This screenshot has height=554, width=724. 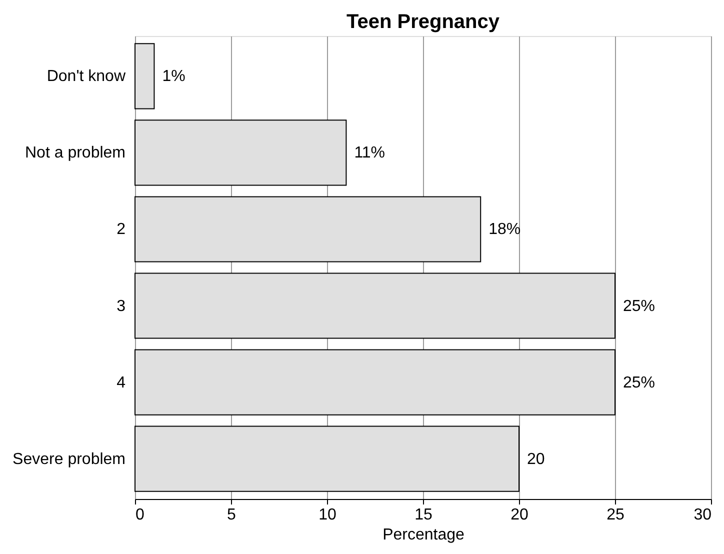 What do you see at coordinates (69, 459) in the screenshot?
I see `y-tick-label: Severe problem` at bounding box center [69, 459].